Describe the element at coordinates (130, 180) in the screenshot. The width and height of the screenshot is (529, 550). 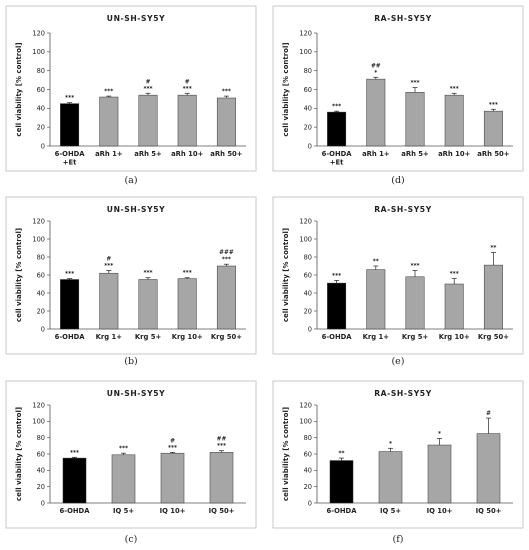
I see `panel-label: (a)` at that location.